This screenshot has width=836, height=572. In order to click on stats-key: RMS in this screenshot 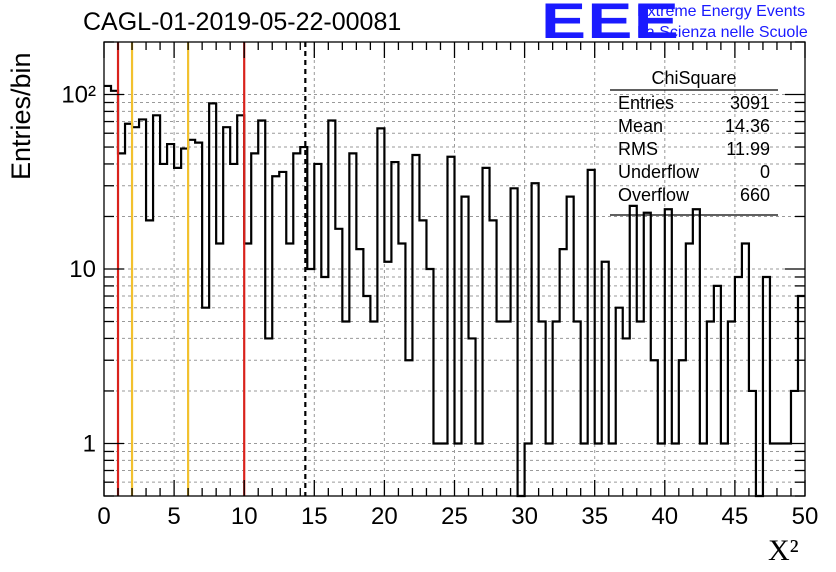, I will do `click(638, 149)`.